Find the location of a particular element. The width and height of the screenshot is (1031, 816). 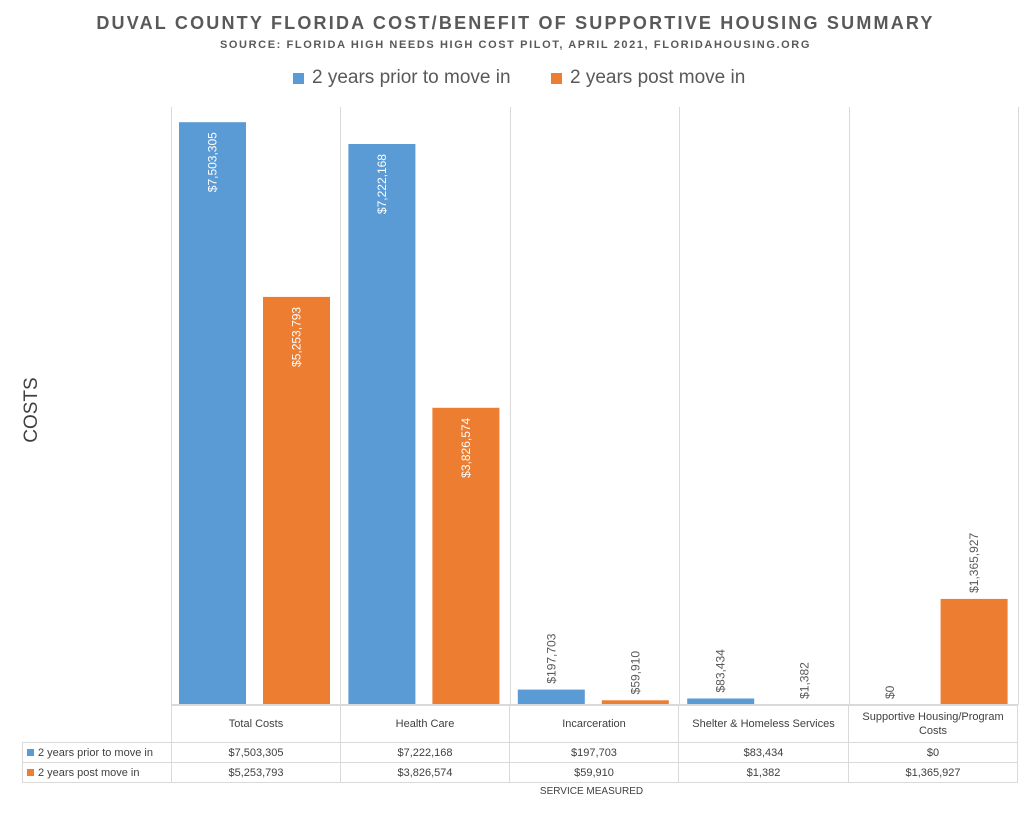

table-cell: $5,253,793 is located at coordinates (256, 772).